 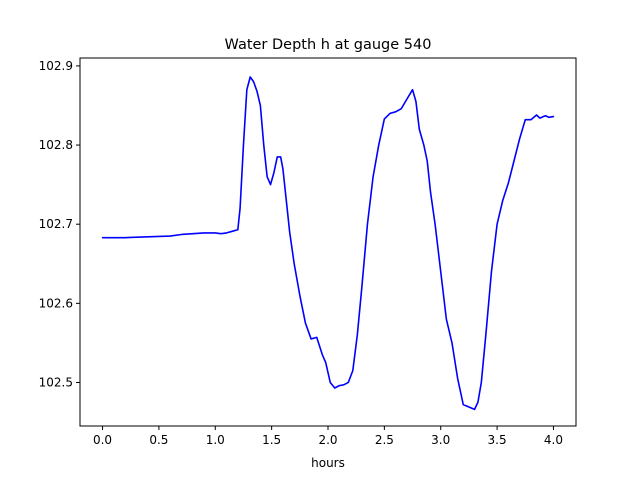 What do you see at coordinates (56, 145) in the screenshot?
I see `y-tick-label: 102.8` at bounding box center [56, 145].